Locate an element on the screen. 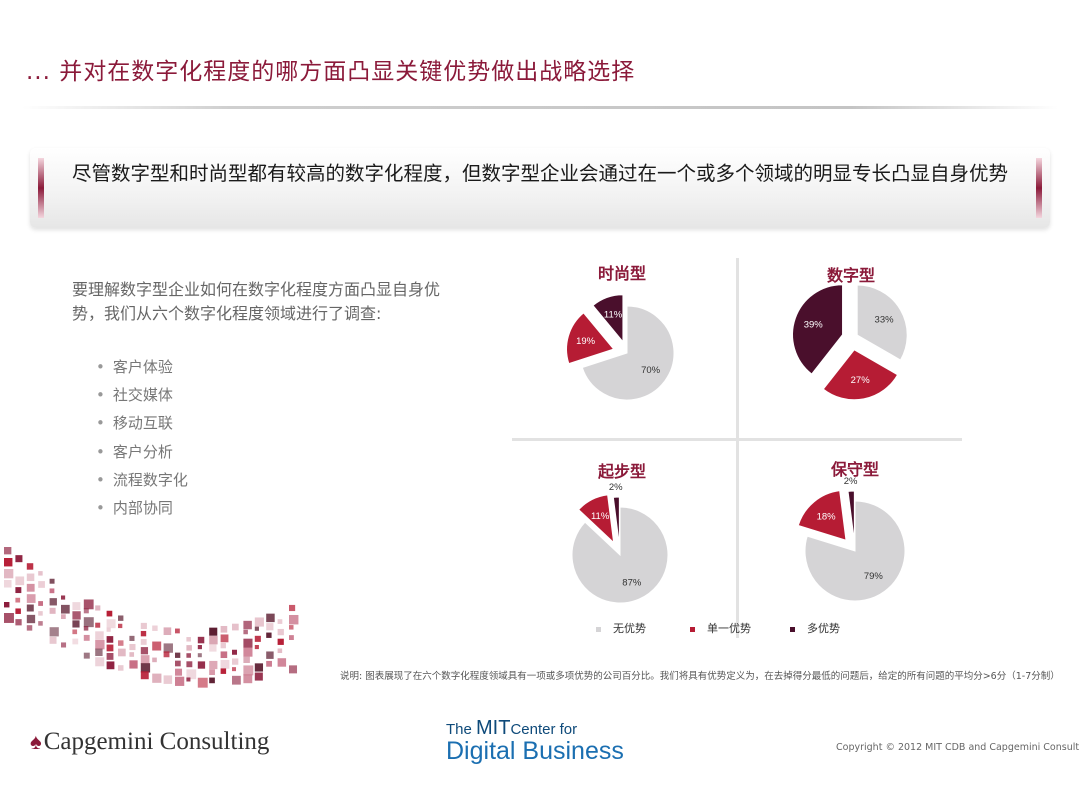 Image resolution: width=1080 pixels, height=810 pixels. domain-item: • 移动互联 is located at coordinates (142, 426).